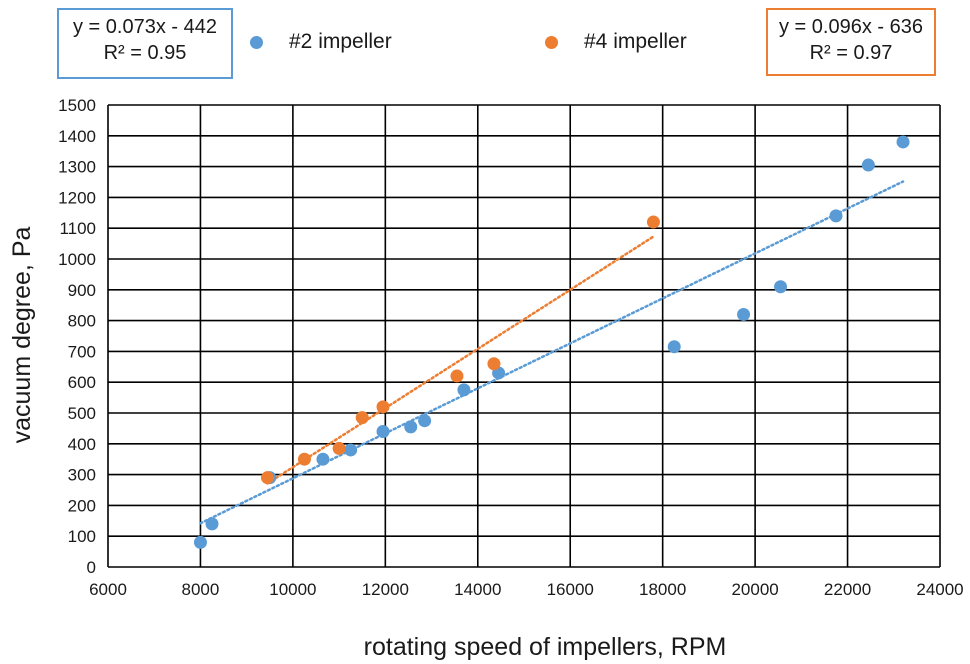 This screenshot has width=970, height=664. Describe the element at coordinates (635, 41) in the screenshot. I see `legend-label: #4 impeller` at that location.